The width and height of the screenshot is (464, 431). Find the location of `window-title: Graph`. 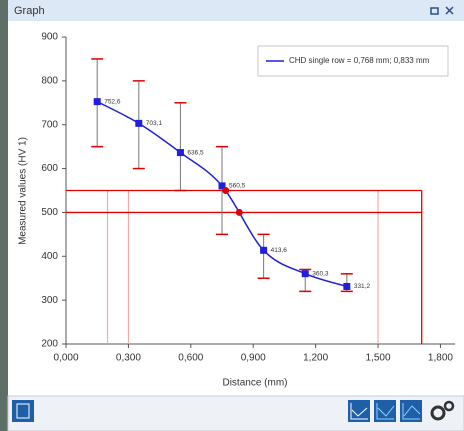

window-title: Graph is located at coordinates (29, 11).